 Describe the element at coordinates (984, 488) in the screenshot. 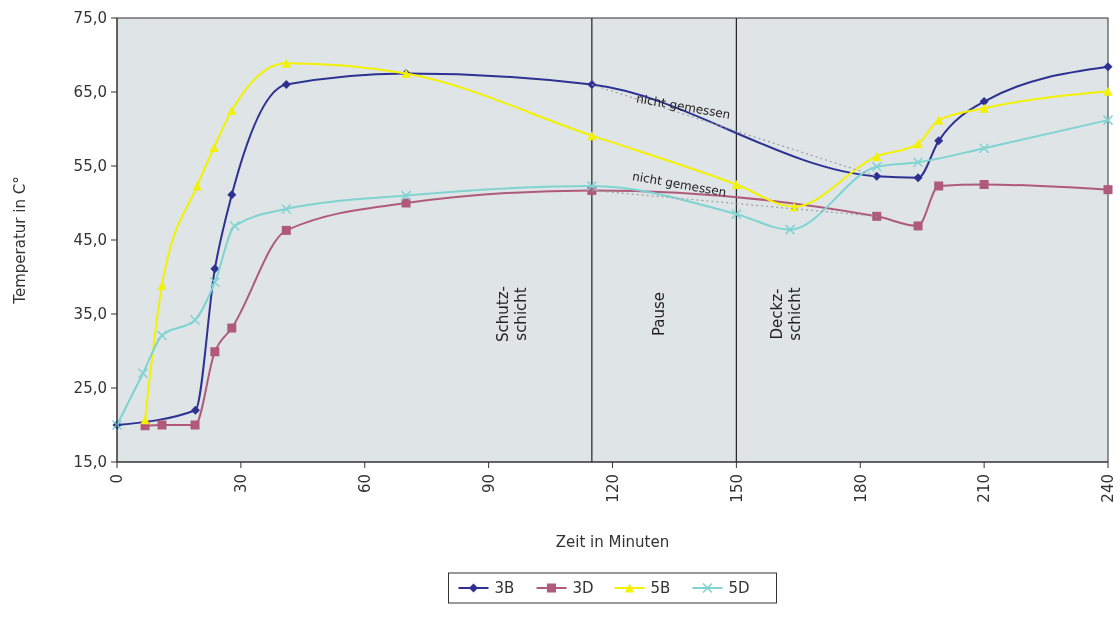

I see `x-tick-label: 210` at that location.